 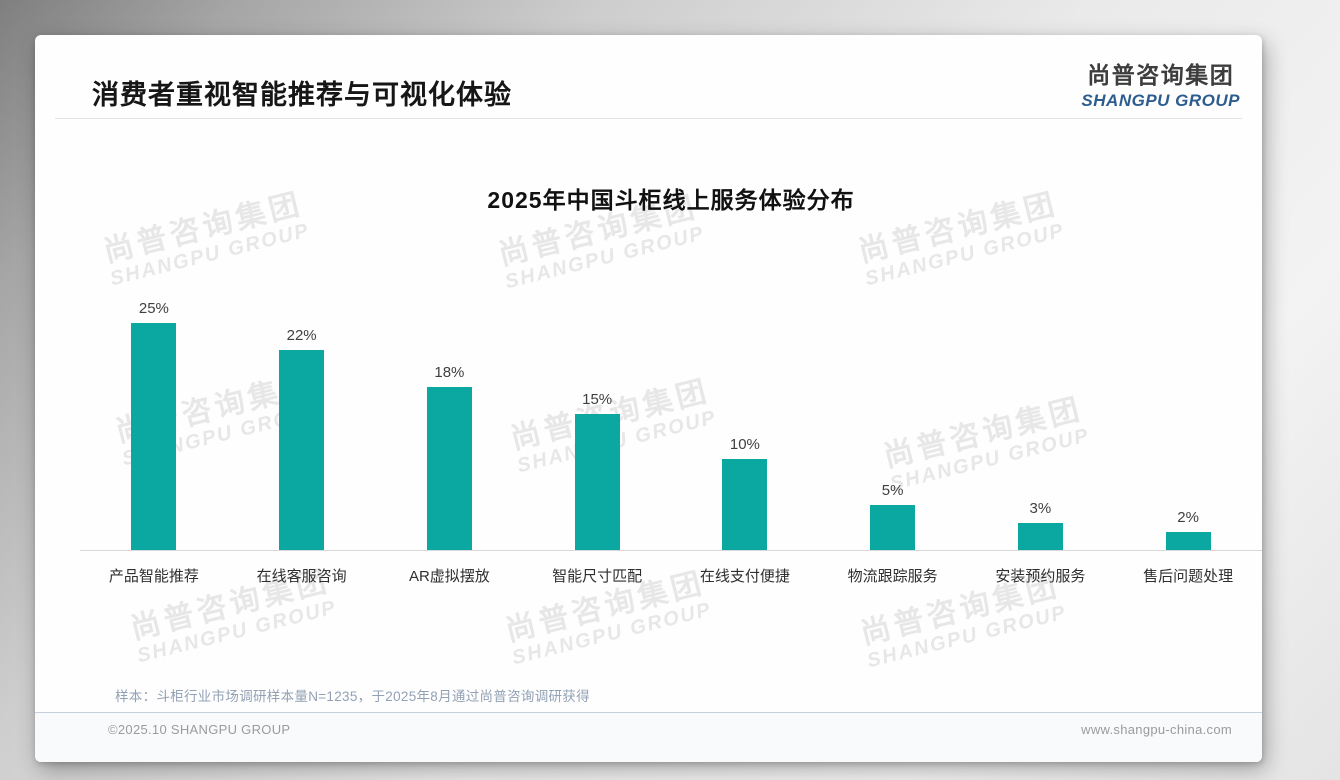 I want to click on bar-column: 15%, so click(x=597, y=470).